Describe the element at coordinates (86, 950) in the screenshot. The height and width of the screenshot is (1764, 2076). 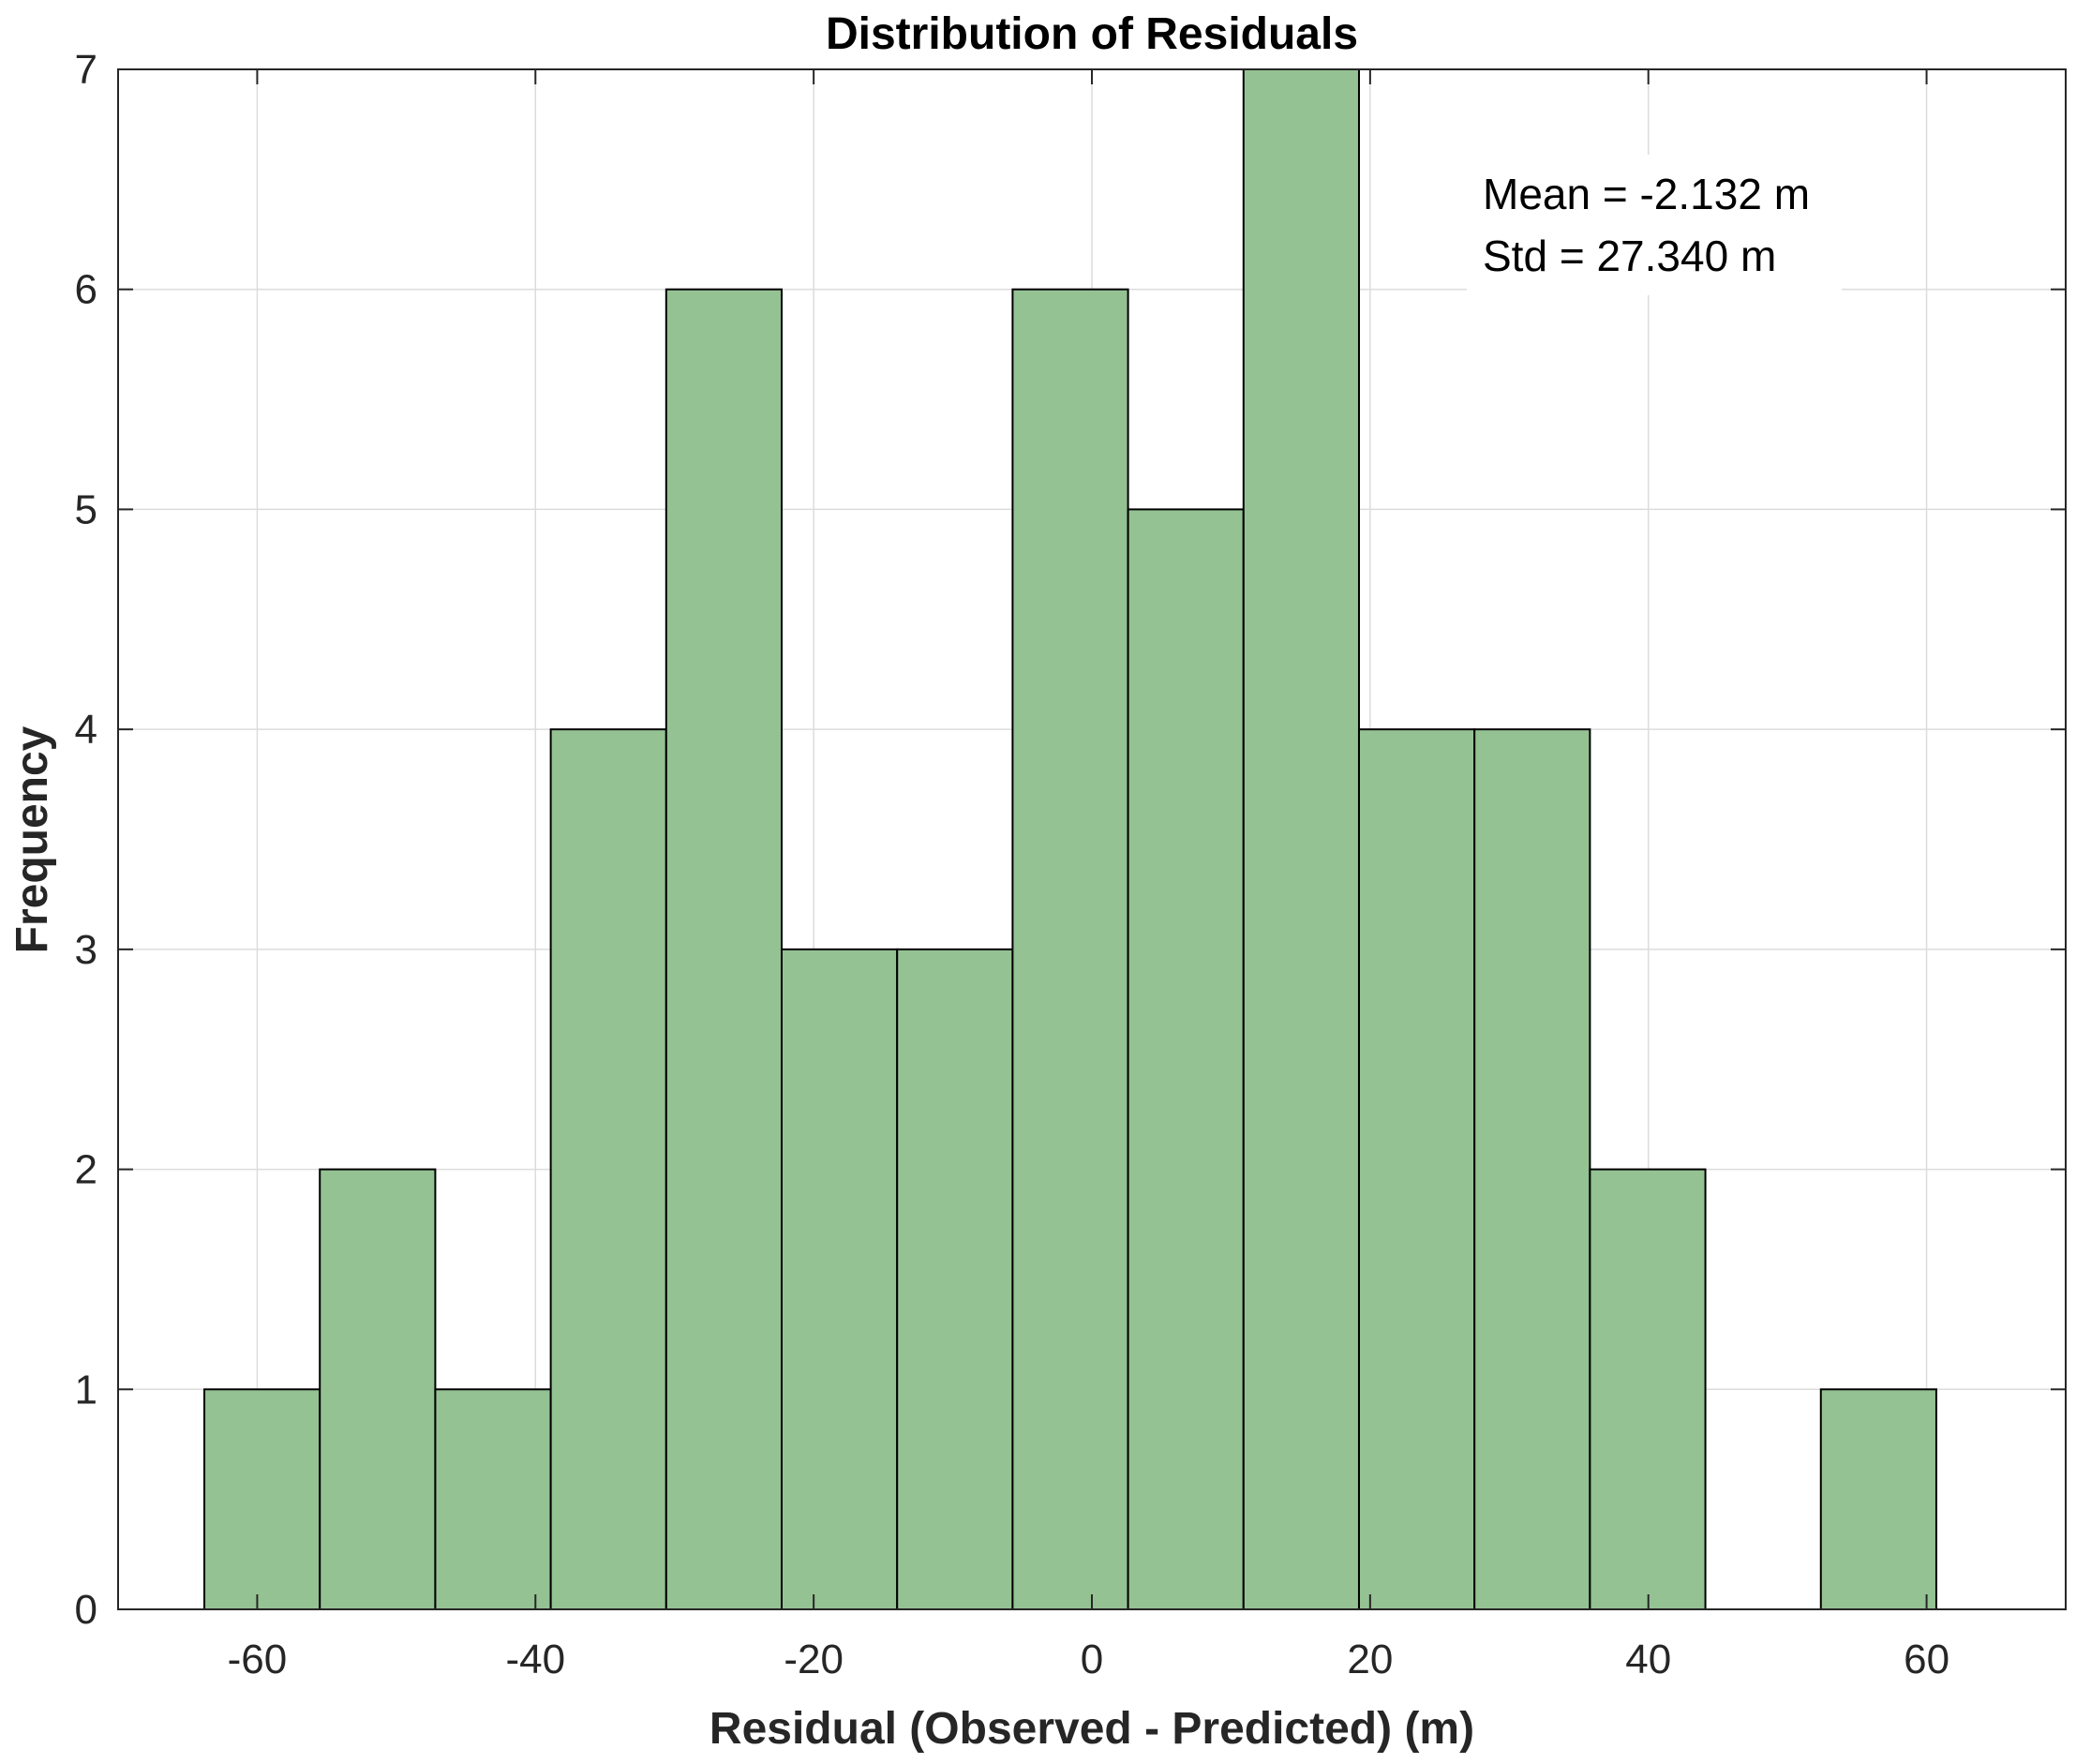
I see `y-tick-label: 3` at that location.